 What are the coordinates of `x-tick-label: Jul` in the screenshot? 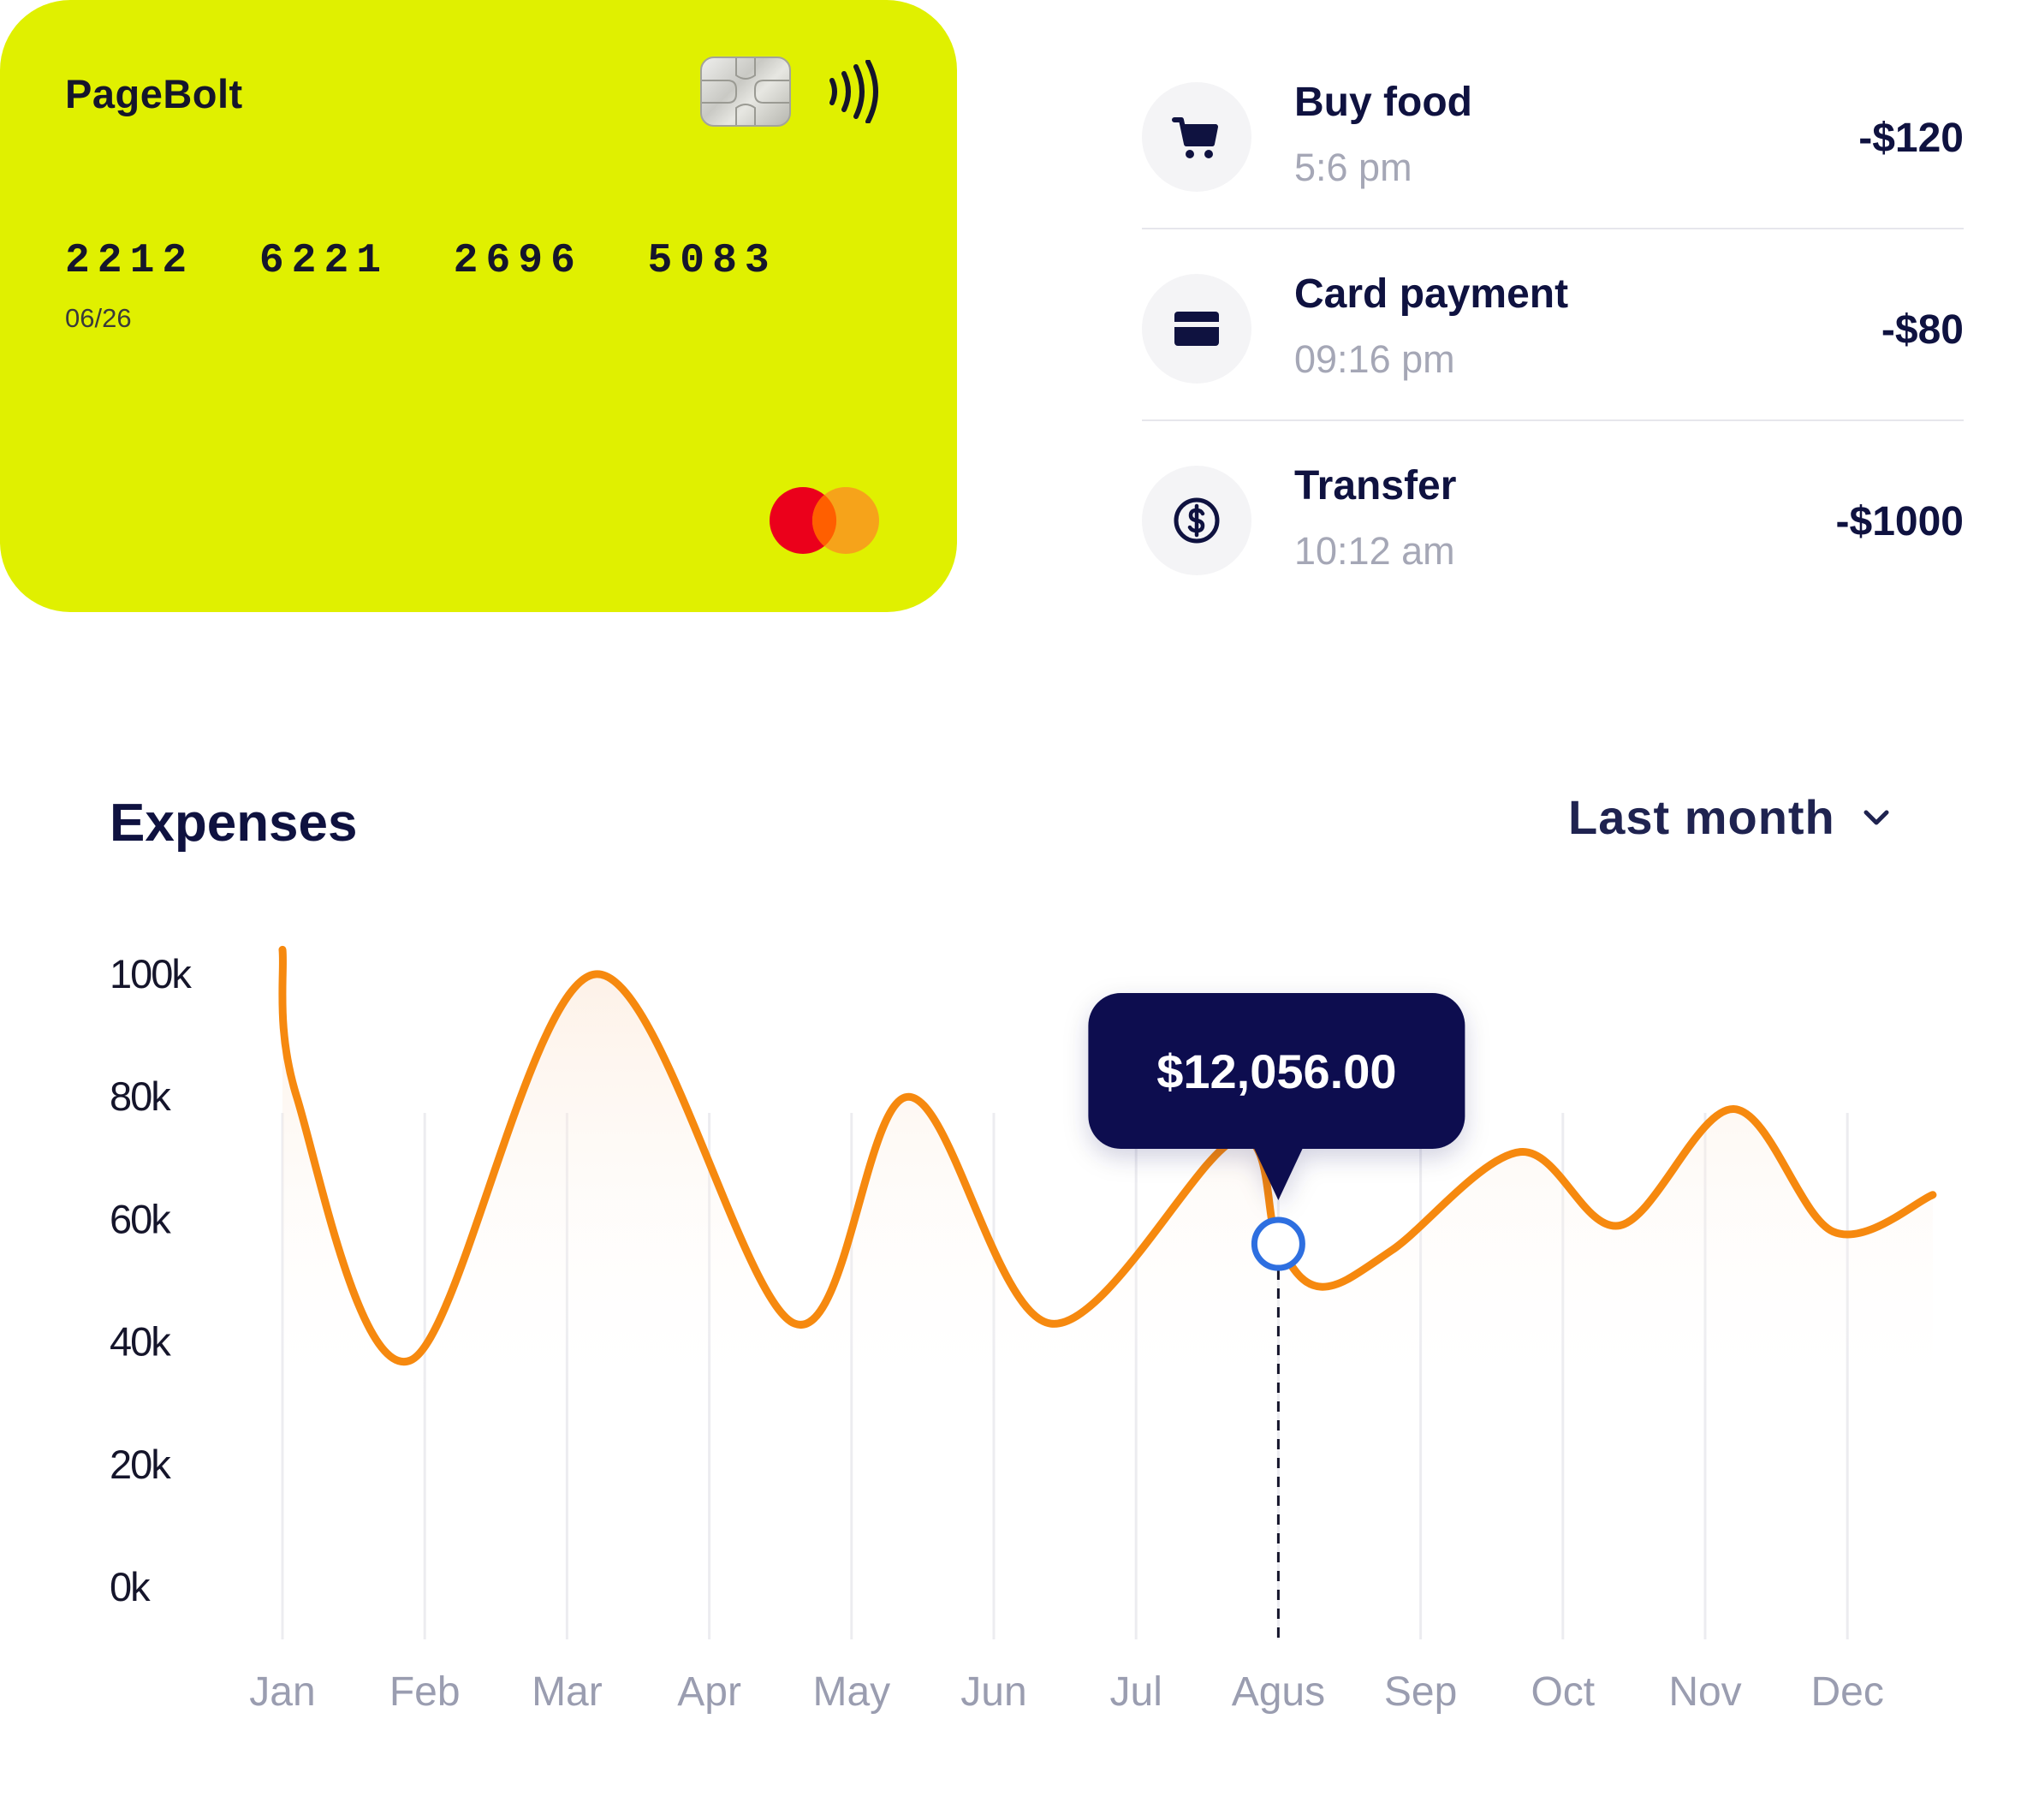 It's located at (1136, 1692).